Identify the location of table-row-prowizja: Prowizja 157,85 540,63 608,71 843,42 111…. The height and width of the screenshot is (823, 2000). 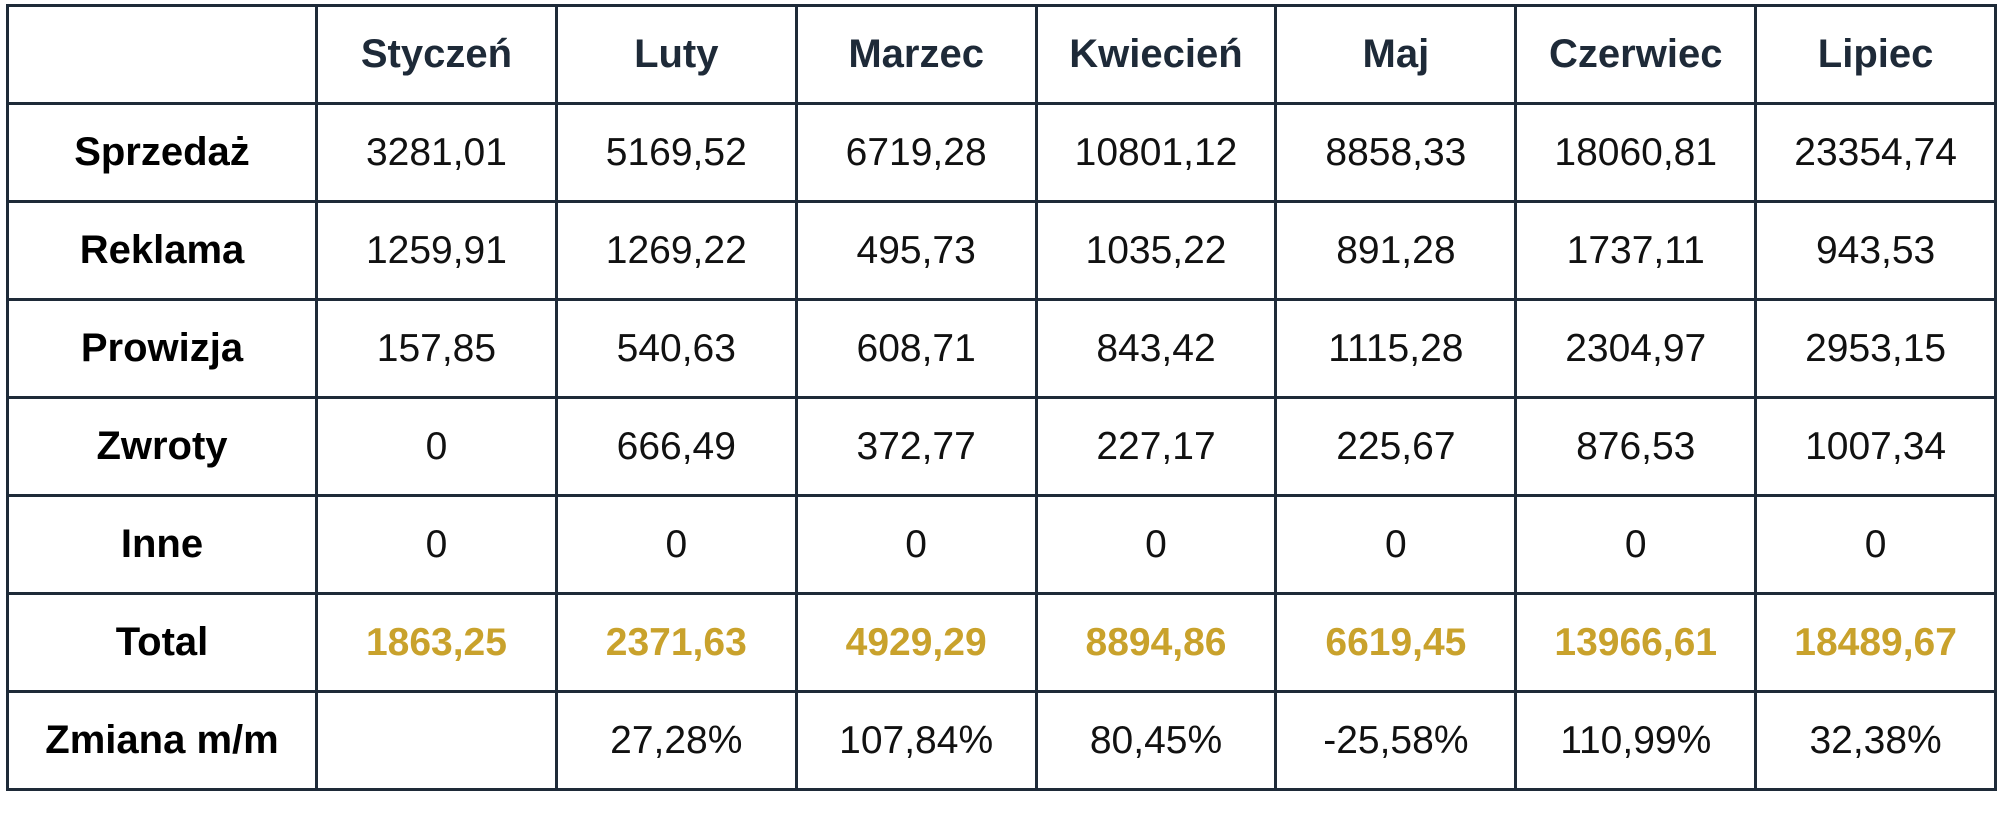
(1002, 348).